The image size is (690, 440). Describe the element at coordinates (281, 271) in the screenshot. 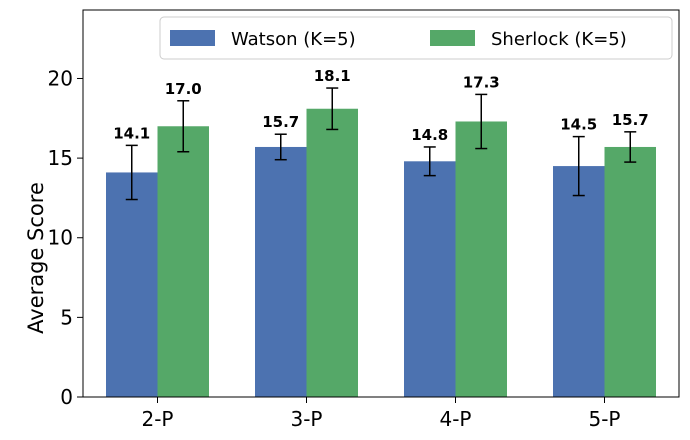

I see `bar-watson-3-P` at that location.